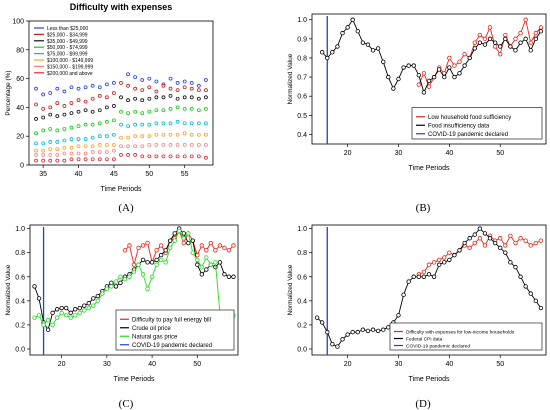  What do you see at coordinates (20, 50) in the screenshot?
I see `y-tick-label-a-80: 80` at bounding box center [20, 50].